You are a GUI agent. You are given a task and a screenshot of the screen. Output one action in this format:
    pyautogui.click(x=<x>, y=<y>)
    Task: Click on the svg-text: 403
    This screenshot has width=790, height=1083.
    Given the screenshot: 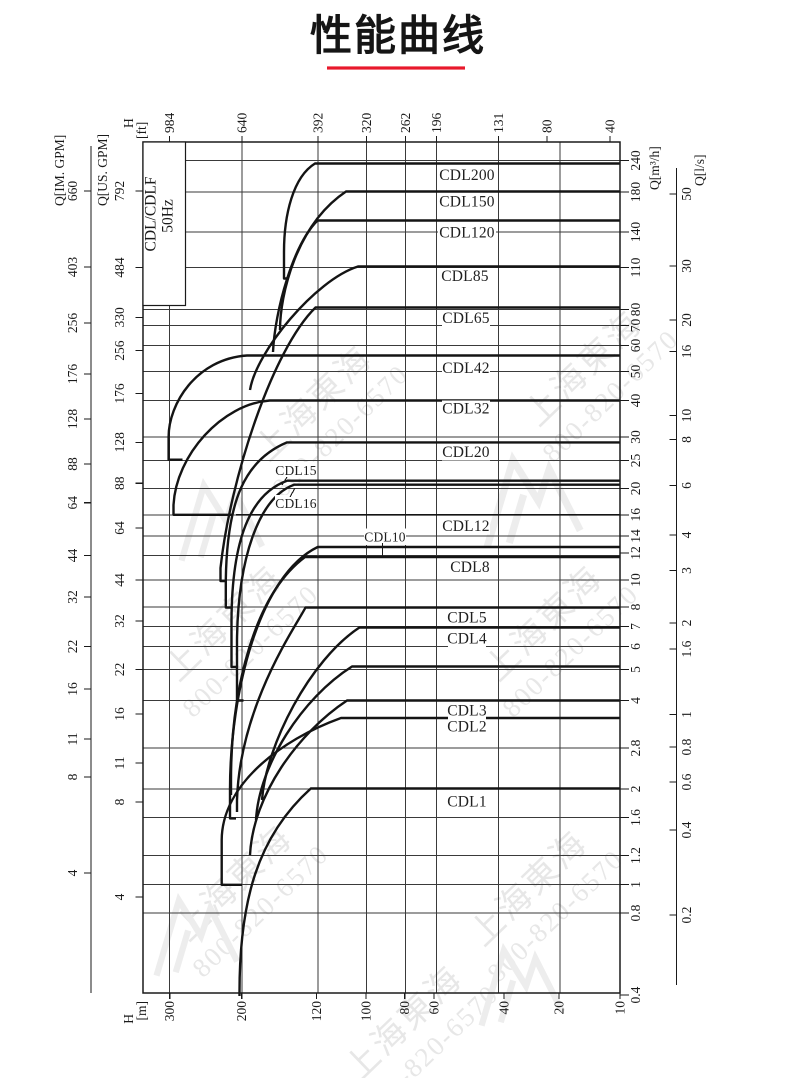 What is the action you would take?
    pyautogui.click(x=72, y=267)
    